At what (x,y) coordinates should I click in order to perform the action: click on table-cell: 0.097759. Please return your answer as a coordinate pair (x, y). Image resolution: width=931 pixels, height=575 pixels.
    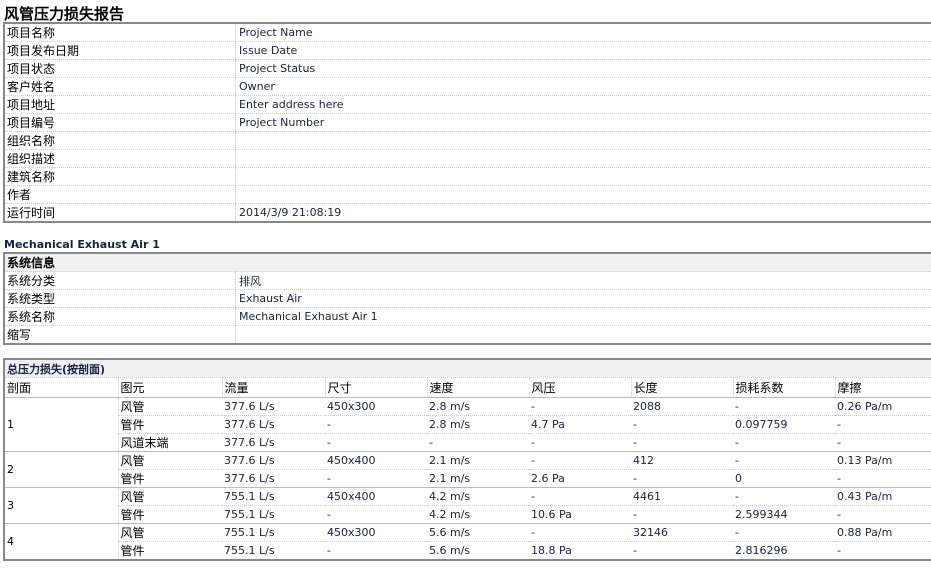
    Looking at the image, I should click on (784, 424).